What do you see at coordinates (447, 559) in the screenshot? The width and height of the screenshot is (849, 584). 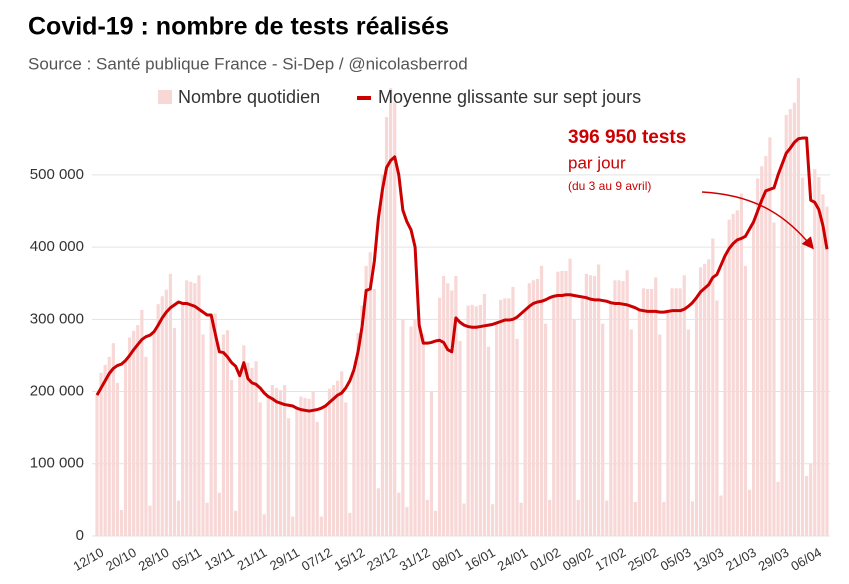 I see `x-tick-label: 08/01` at bounding box center [447, 559].